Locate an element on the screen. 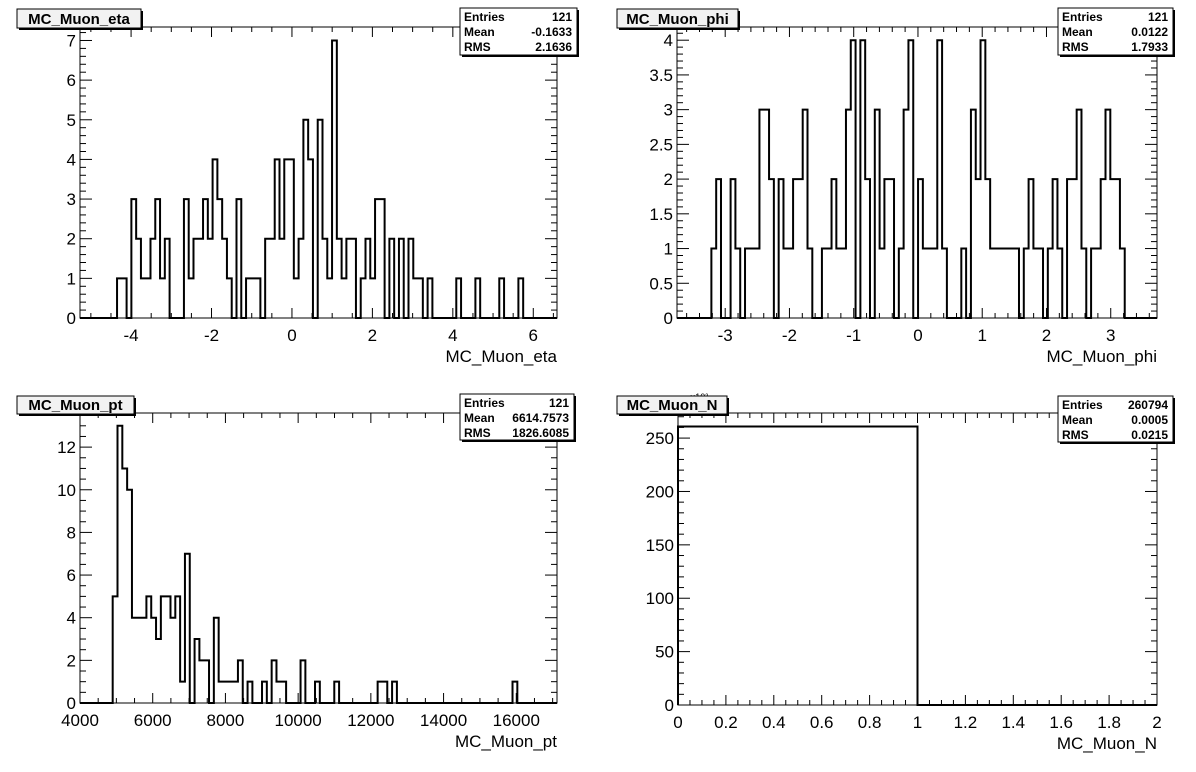 The height and width of the screenshot is (772, 1196). stats-value: 1.7933 is located at coordinates (1149, 47).